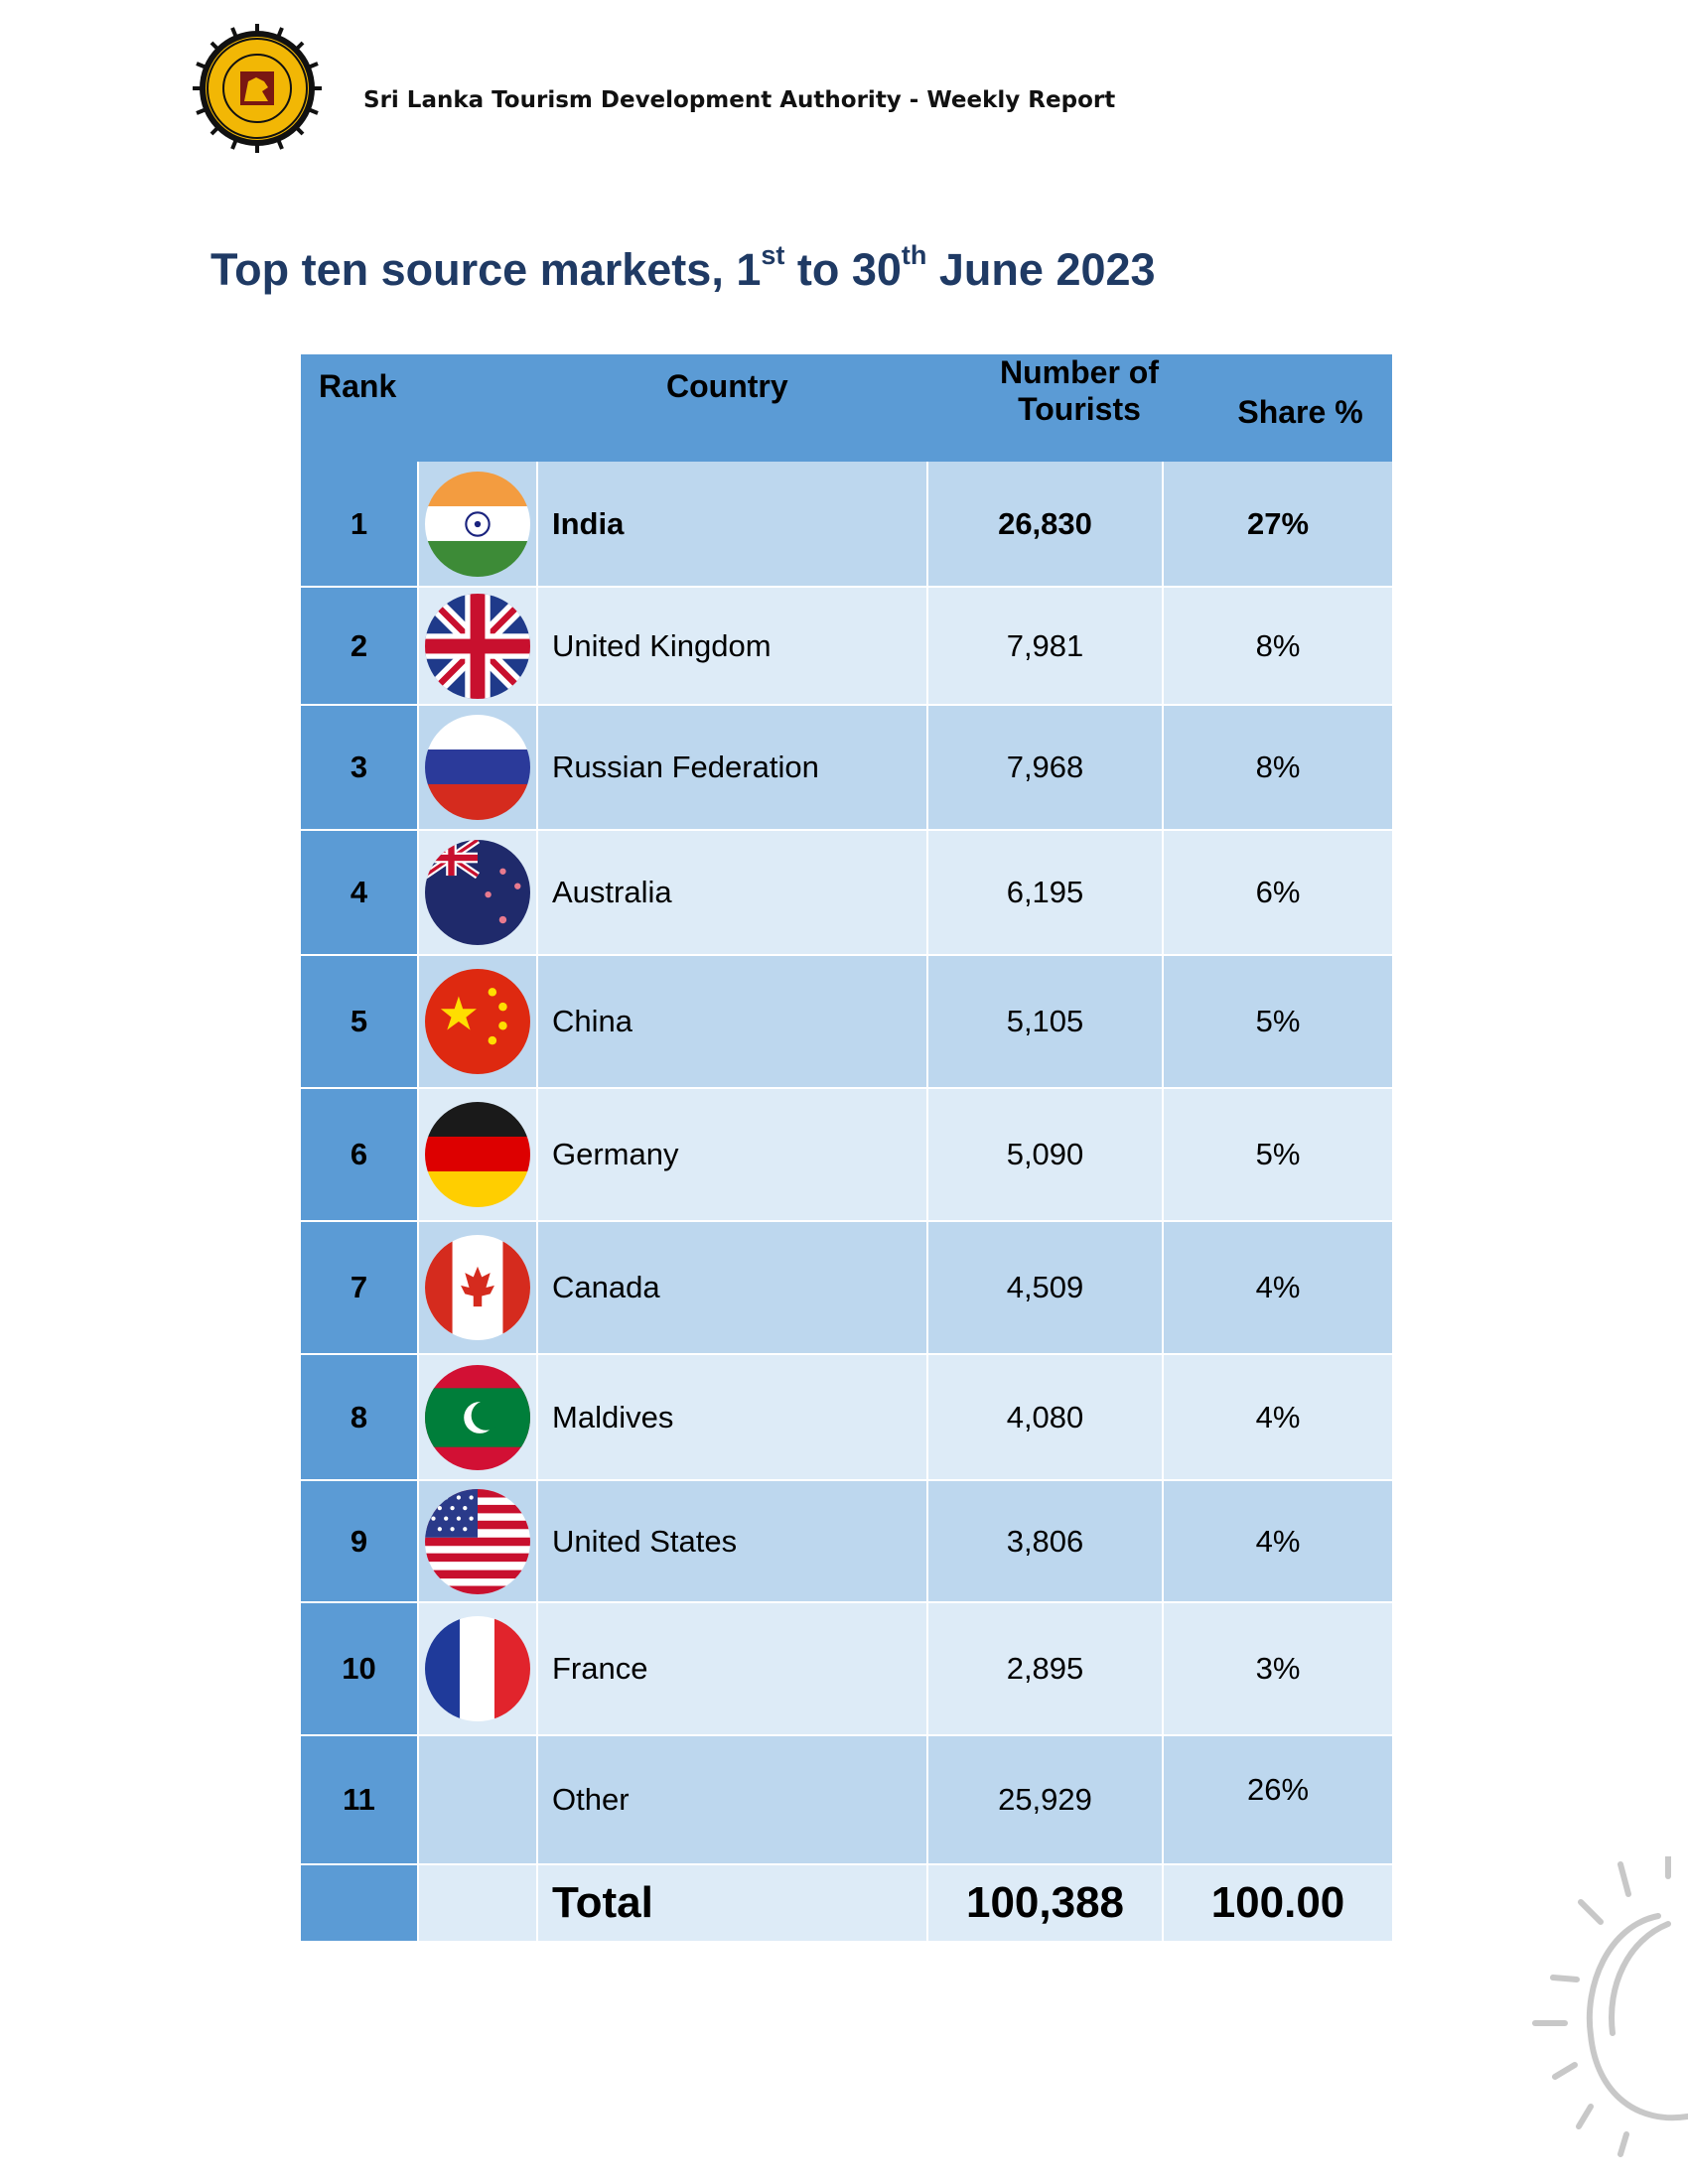  I want to click on usa-flag-icon, so click(477, 1541).